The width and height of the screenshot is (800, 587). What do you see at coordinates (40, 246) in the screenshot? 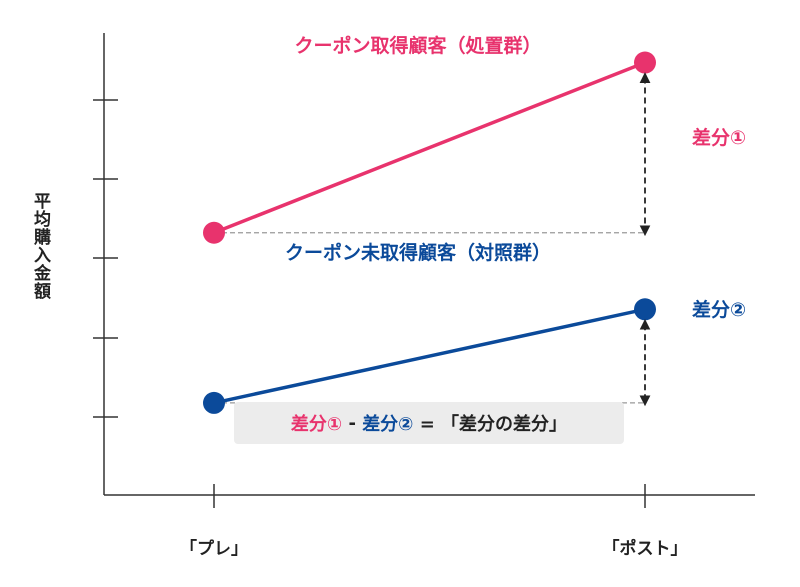
I see `y-axis-label: 平均購入金額` at bounding box center [40, 246].